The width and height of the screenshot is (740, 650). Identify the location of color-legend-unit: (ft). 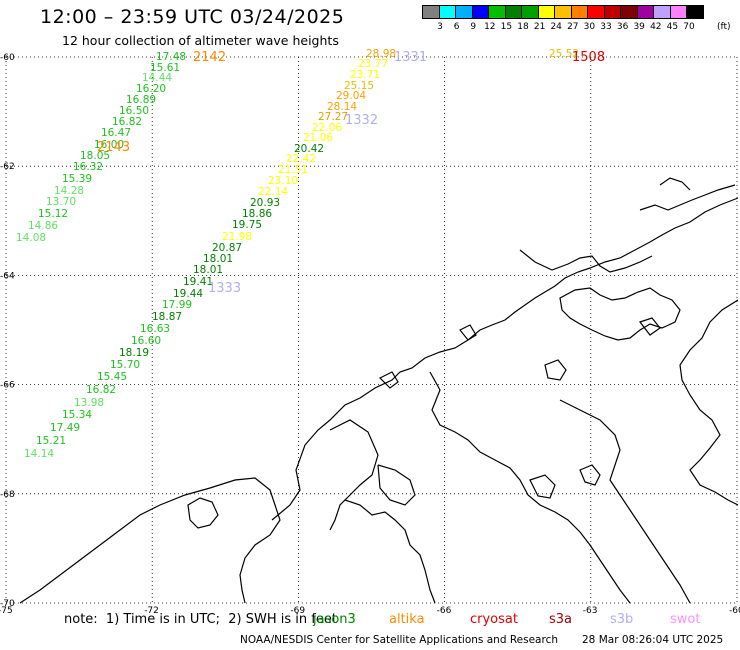
(724, 27).